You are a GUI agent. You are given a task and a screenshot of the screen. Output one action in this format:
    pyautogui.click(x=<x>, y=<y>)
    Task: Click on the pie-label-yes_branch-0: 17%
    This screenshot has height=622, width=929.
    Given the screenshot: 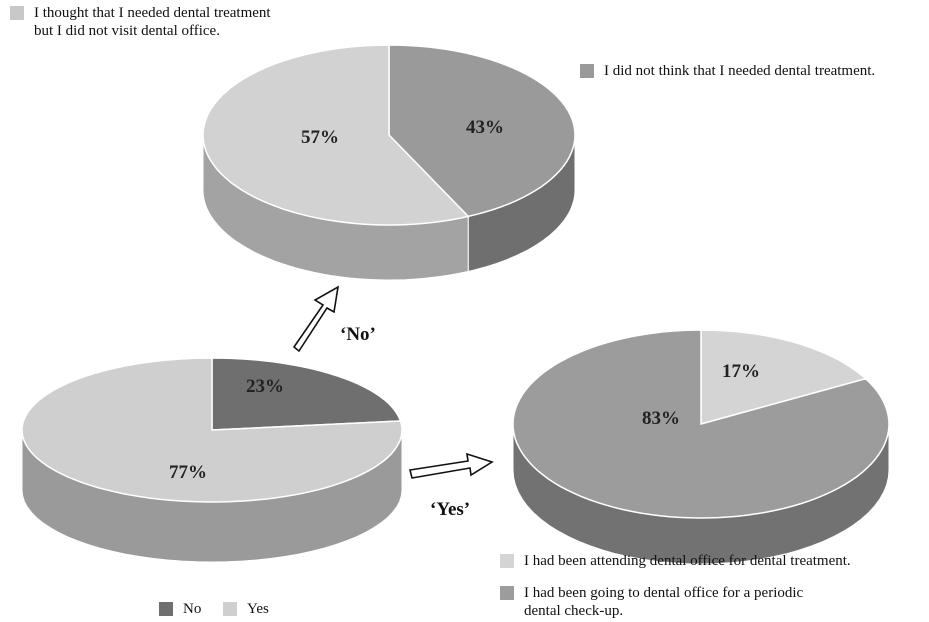 What is the action you would take?
    pyautogui.click(x=741, y=371)
    